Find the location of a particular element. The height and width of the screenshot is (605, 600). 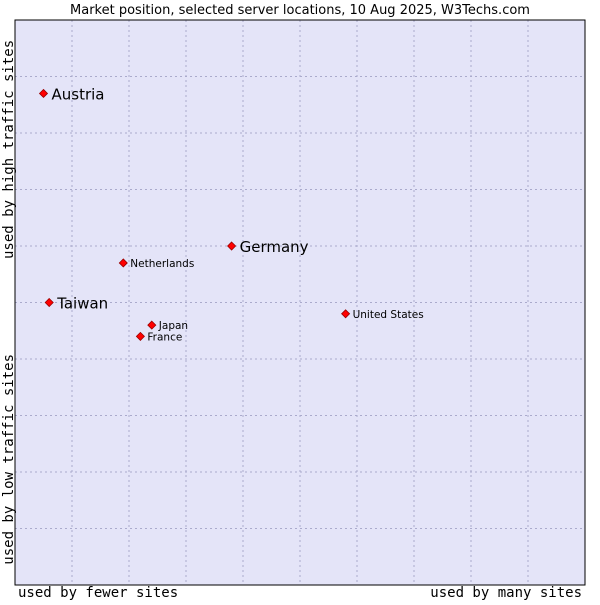

point-marker-japan is located at coordinates (152, 325).